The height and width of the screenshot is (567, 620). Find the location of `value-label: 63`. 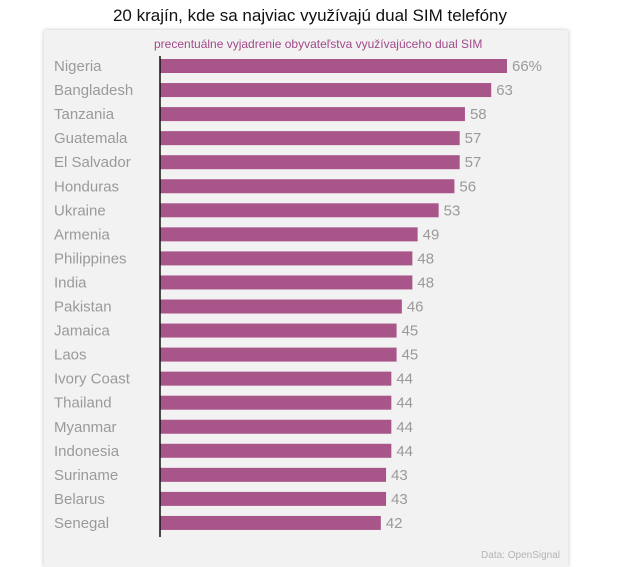

value-label: 63 is located at coordinates (504, 90).